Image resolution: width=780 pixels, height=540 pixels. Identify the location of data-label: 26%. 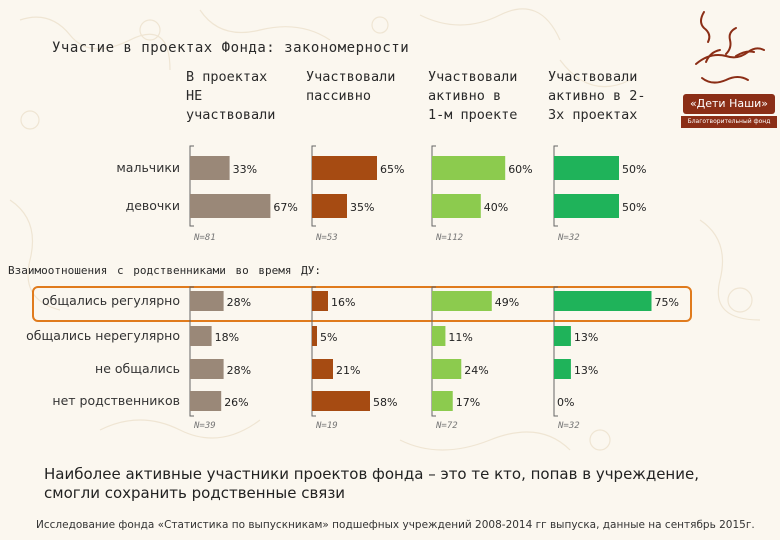
(236, 402).